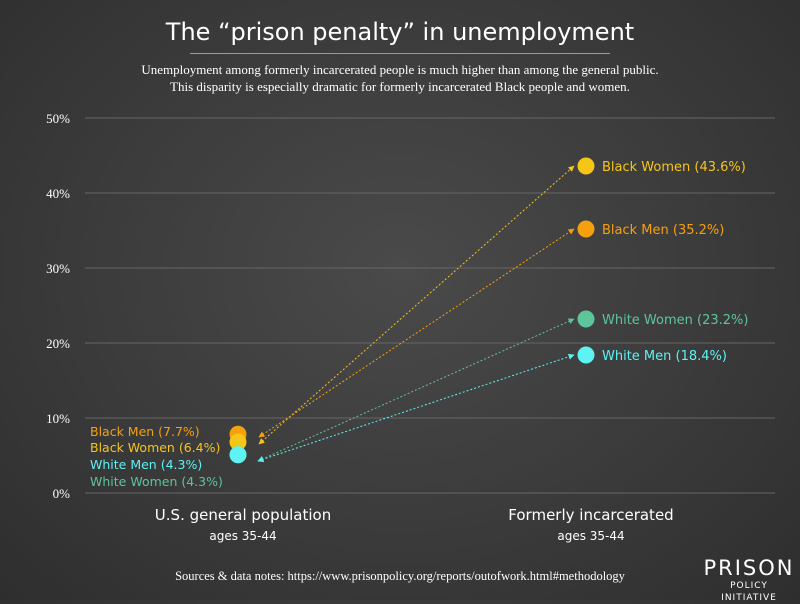 The width and height of the screenshot is (800, 604). I want to click on point-white-women-incarcerated, so click(586, 319).